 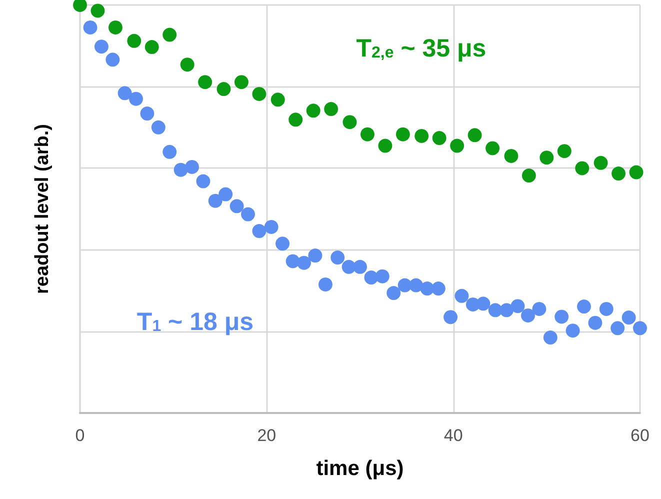 I want to click on y-axis-title: readout level (arb.), so click(x=42, y=209).